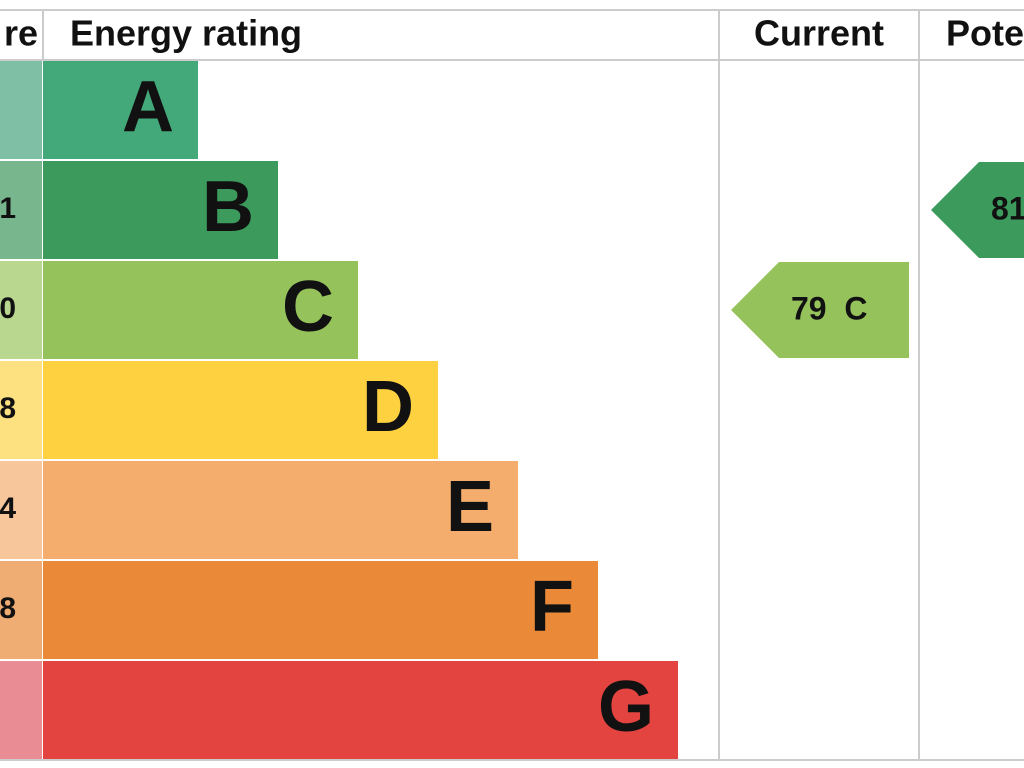  What do you see at coordinates (228, 207) in the screenshot?
I see `rating-letter: B` at bounding box center [228, 207].